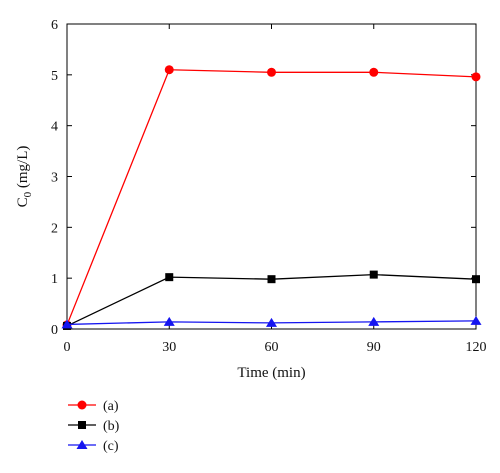 The height and width of the screenshot is (473, 500). I want to click on legend-entry: (c), so click(93, 446).